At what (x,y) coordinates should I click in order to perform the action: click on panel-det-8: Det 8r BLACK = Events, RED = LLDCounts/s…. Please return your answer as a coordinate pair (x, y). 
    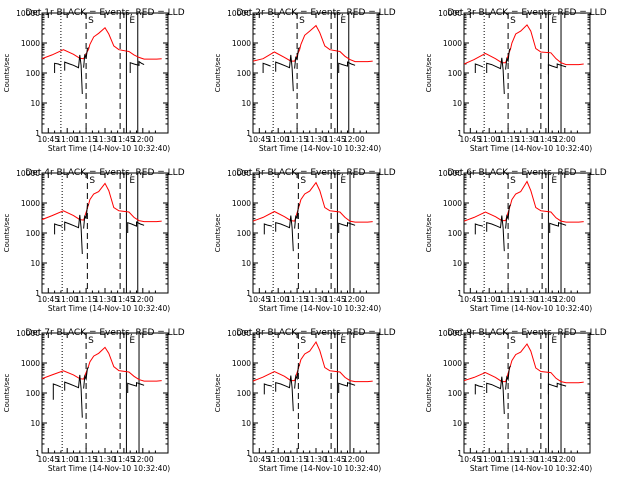
    Looking at the image, I should click on (305, 400).